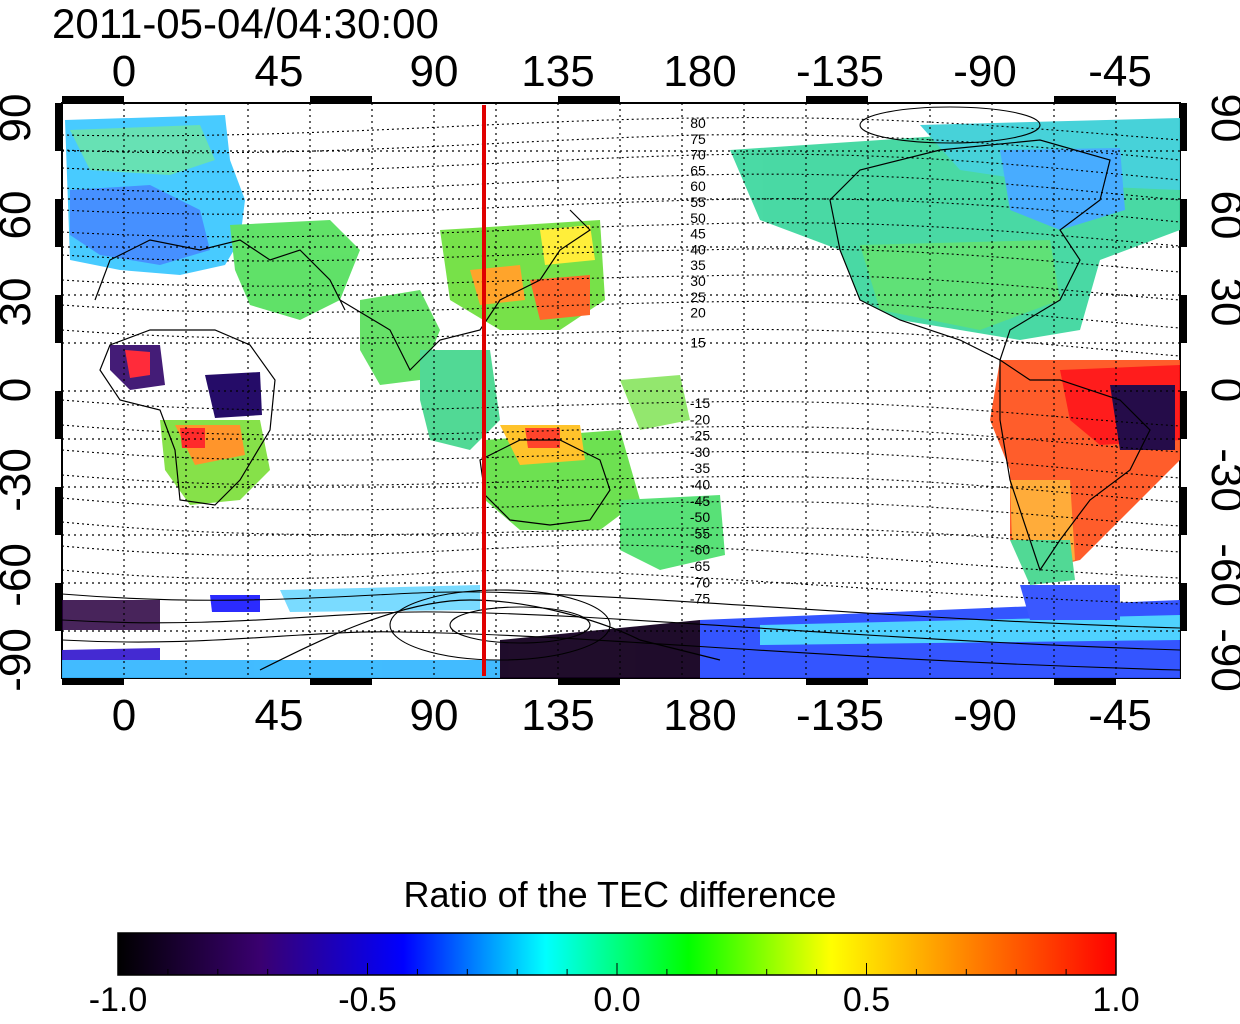 The width and height of the screenshot is (1240, 1024). What do you see at coordinates (698, 139) in the screenshot?
I see `contour-label: 75` at bounding box center [698, 139].